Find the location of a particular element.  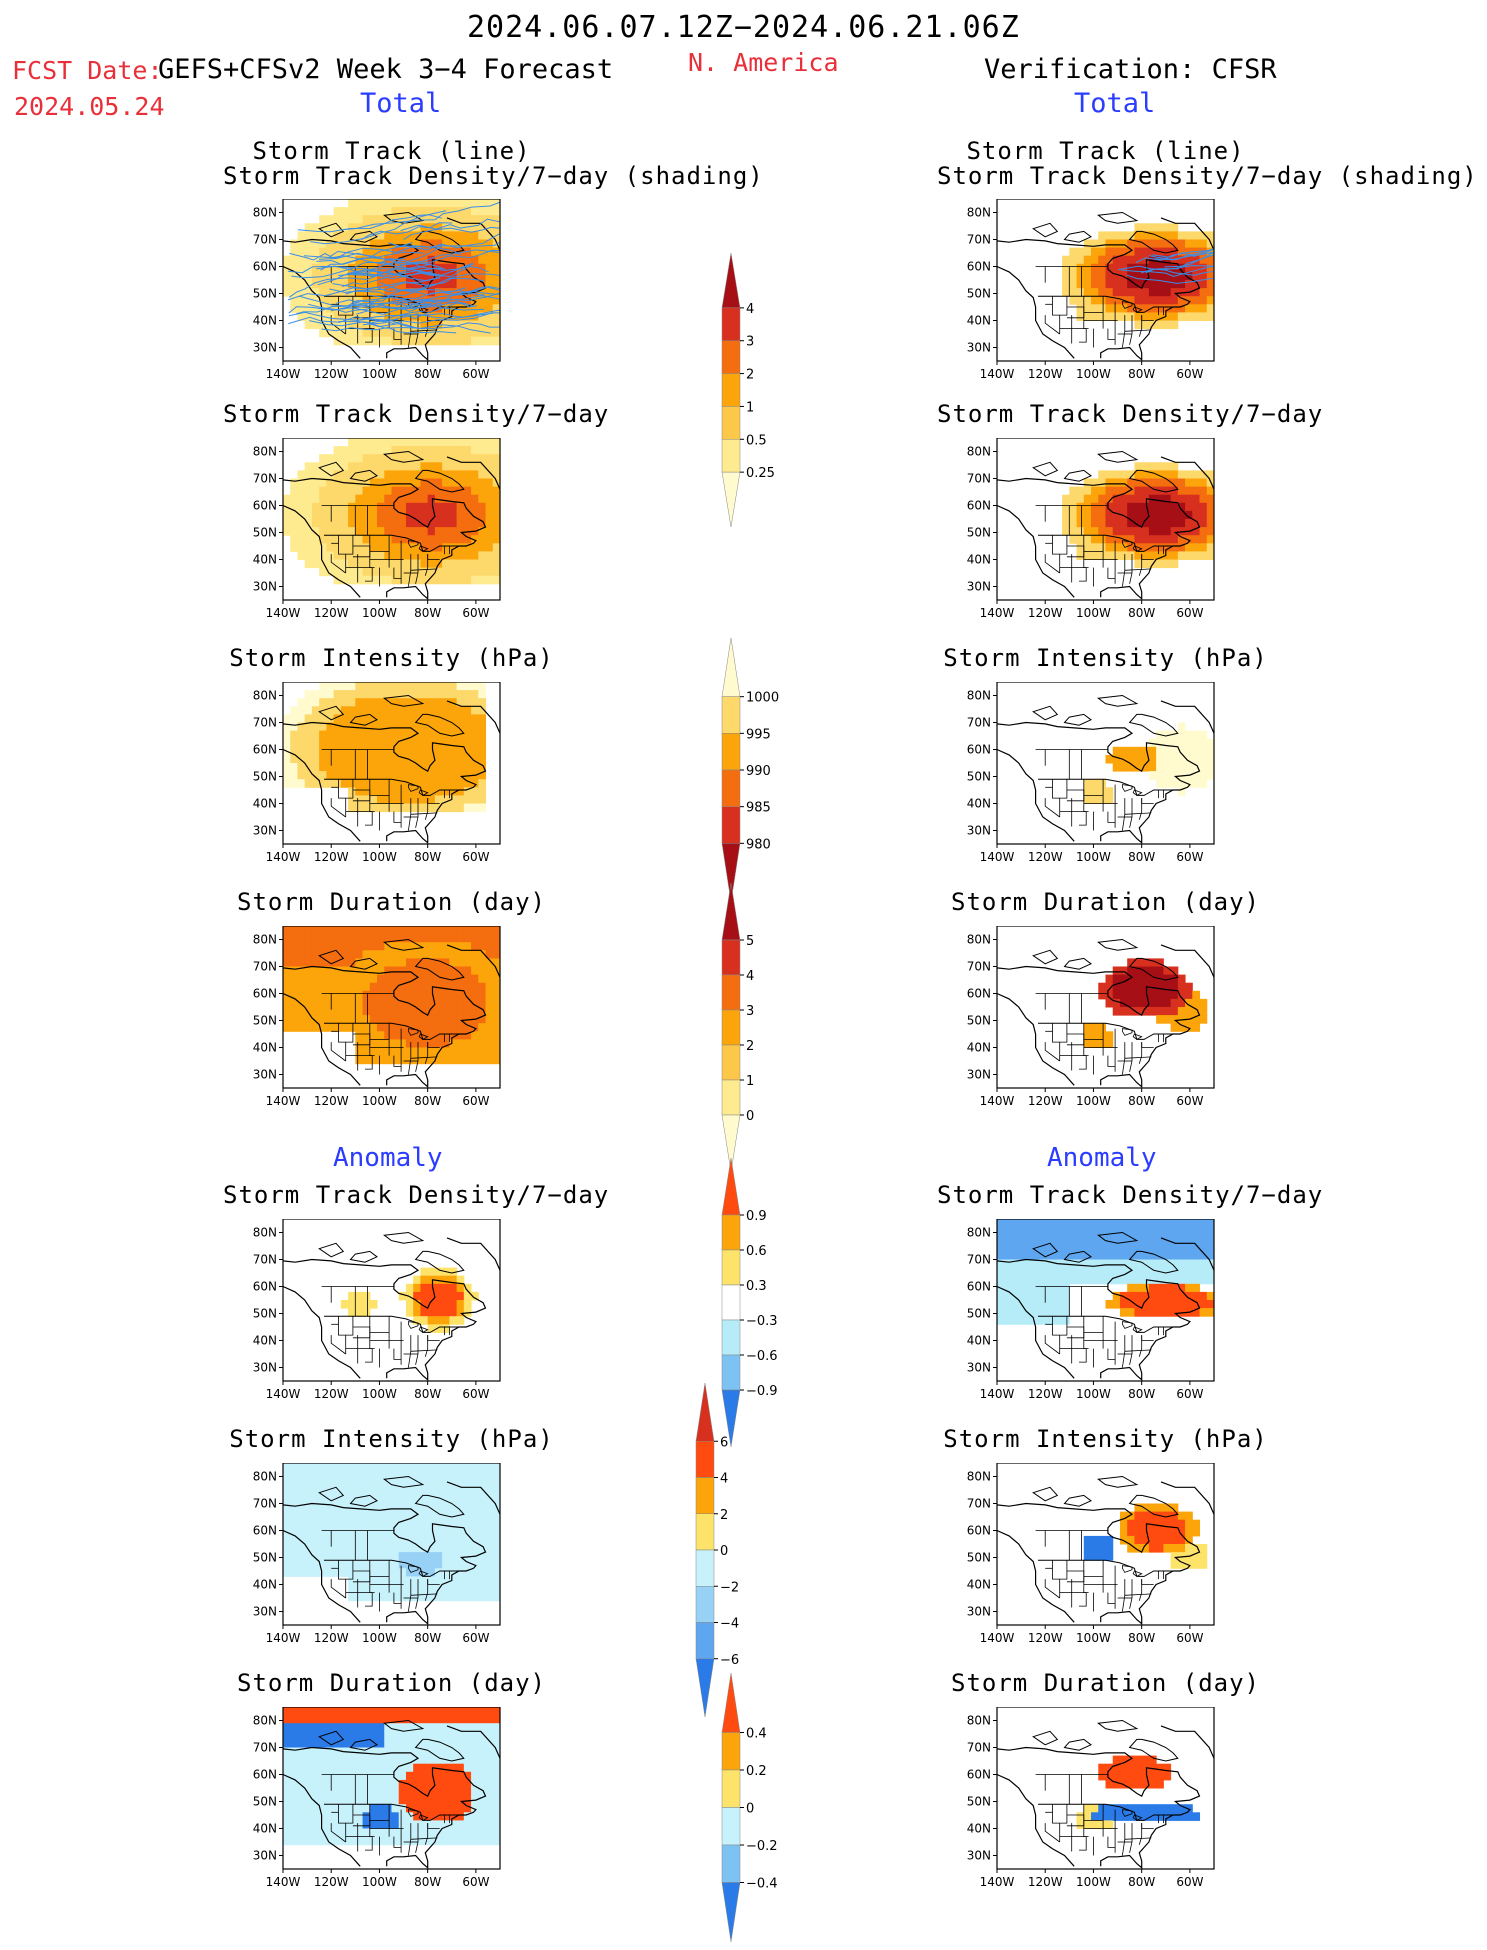

anomaly-label-left: Anomaly is located at coordinates (388, 1158).